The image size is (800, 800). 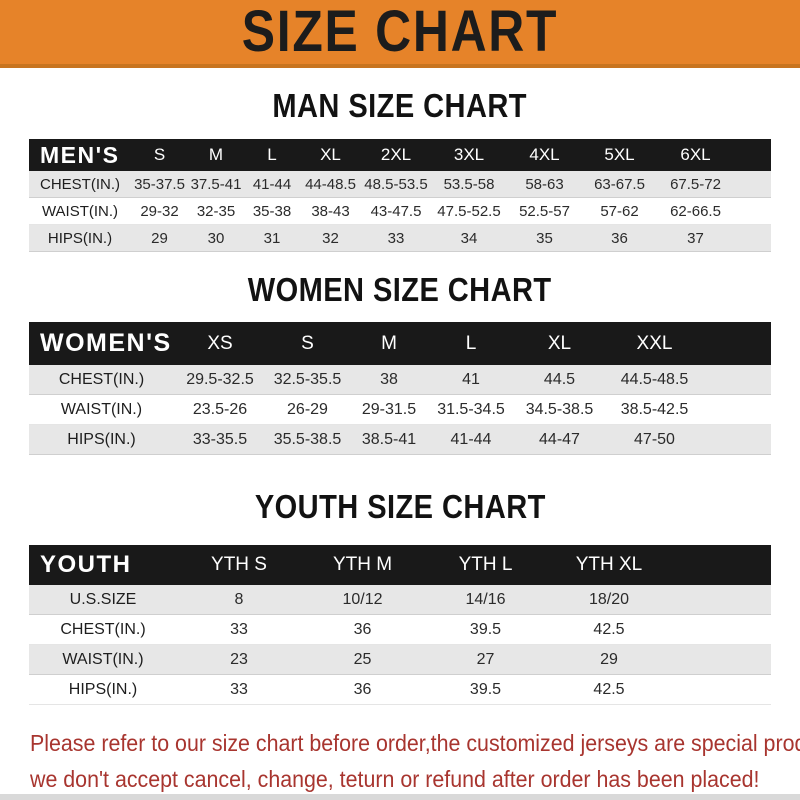 What do you see at coordinates (362, 599) in the screenshot?
I see `size-value: 10/12` at bounding box center [362, 599].